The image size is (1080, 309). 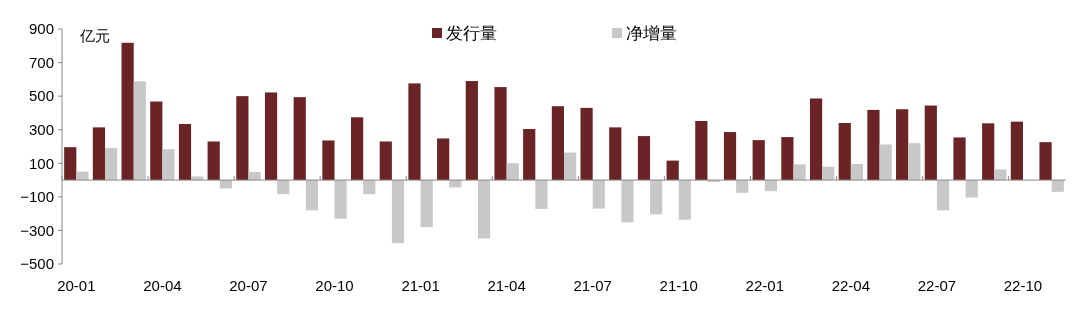 I want to click on y-tick-label: 700, so click(x=41, y=62).